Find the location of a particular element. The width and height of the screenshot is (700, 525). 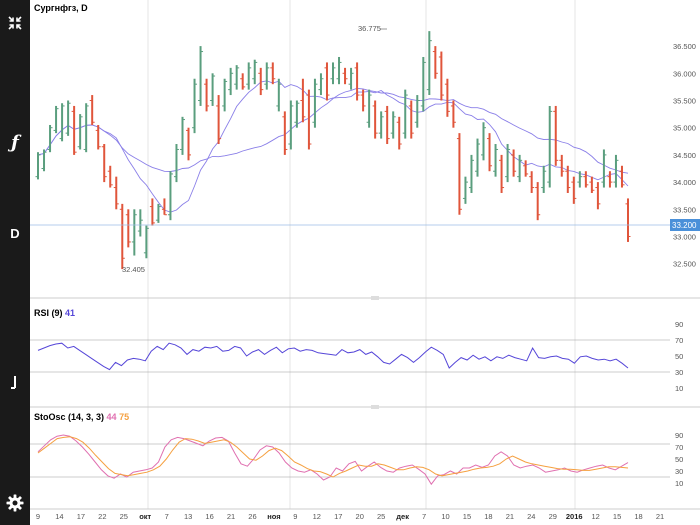

y-tick-label: 36.500 is located at coordinates (684, 46).